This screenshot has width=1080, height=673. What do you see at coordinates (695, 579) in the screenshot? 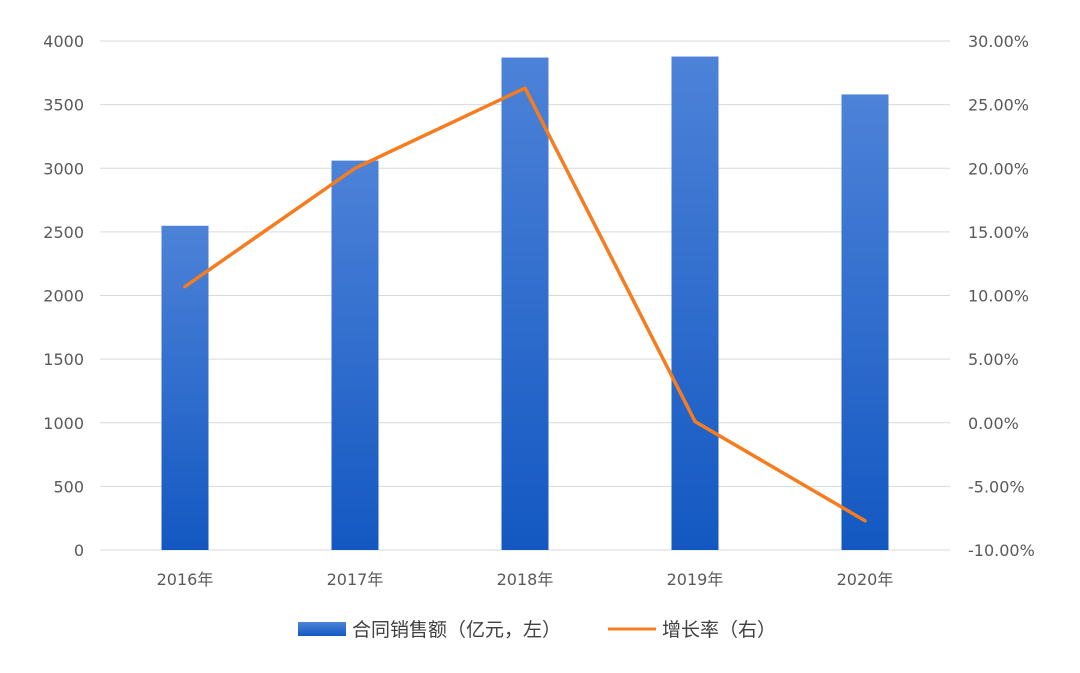
I see `x-tick-label: 2019年` at bounding box center [695, 579].